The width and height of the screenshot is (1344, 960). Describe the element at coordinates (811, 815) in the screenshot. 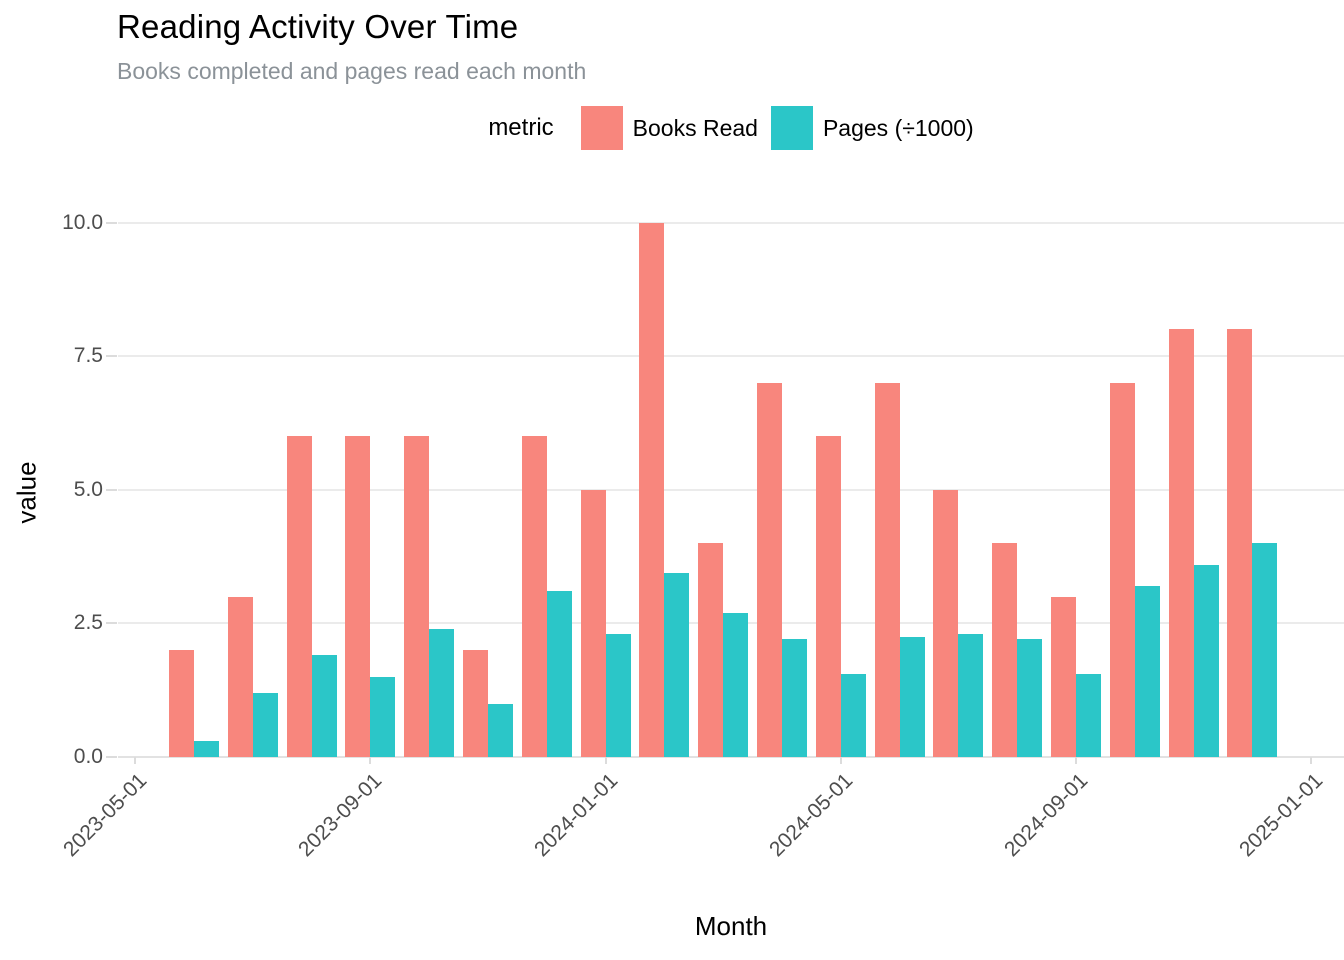

I see `x-tick-label: 2024-05-01` at that location.